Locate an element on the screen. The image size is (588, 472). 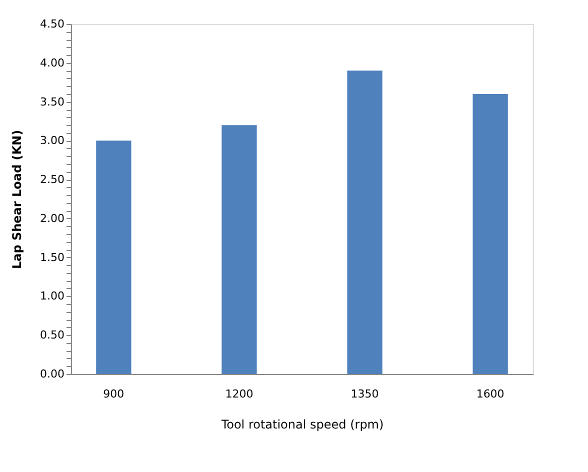
y-tick-label: 4.00 is located at coordinates (52, 63).